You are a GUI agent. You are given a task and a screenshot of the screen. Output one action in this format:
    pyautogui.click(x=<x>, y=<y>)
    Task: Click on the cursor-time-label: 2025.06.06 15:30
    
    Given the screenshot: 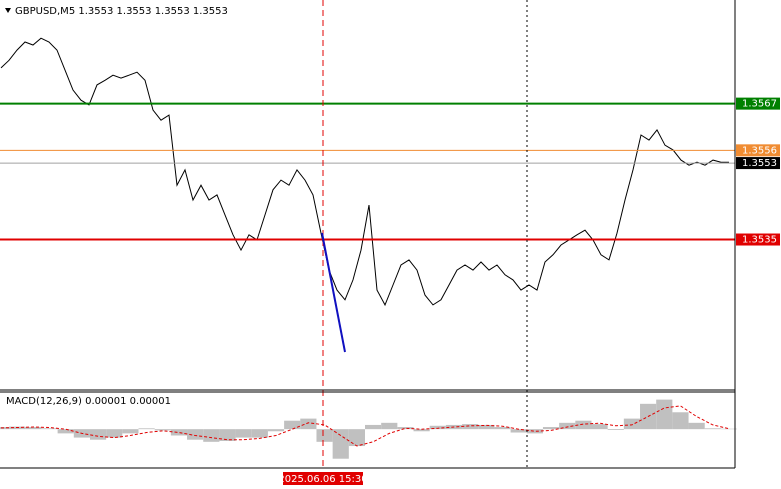 What is the action you would take?
    pyautogui.click(x=322, y=479)
    